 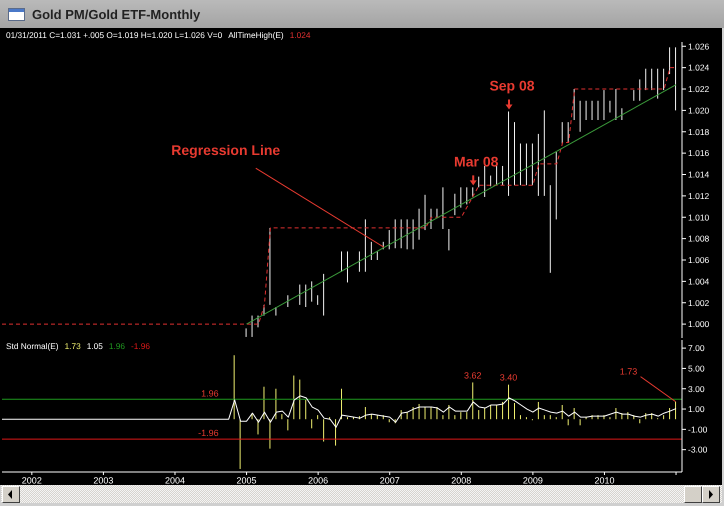 What do you see at coordinates (696, 389) in the screenshot?
I see `y-tick-label: 3.00` at bounding box center [696, 389].